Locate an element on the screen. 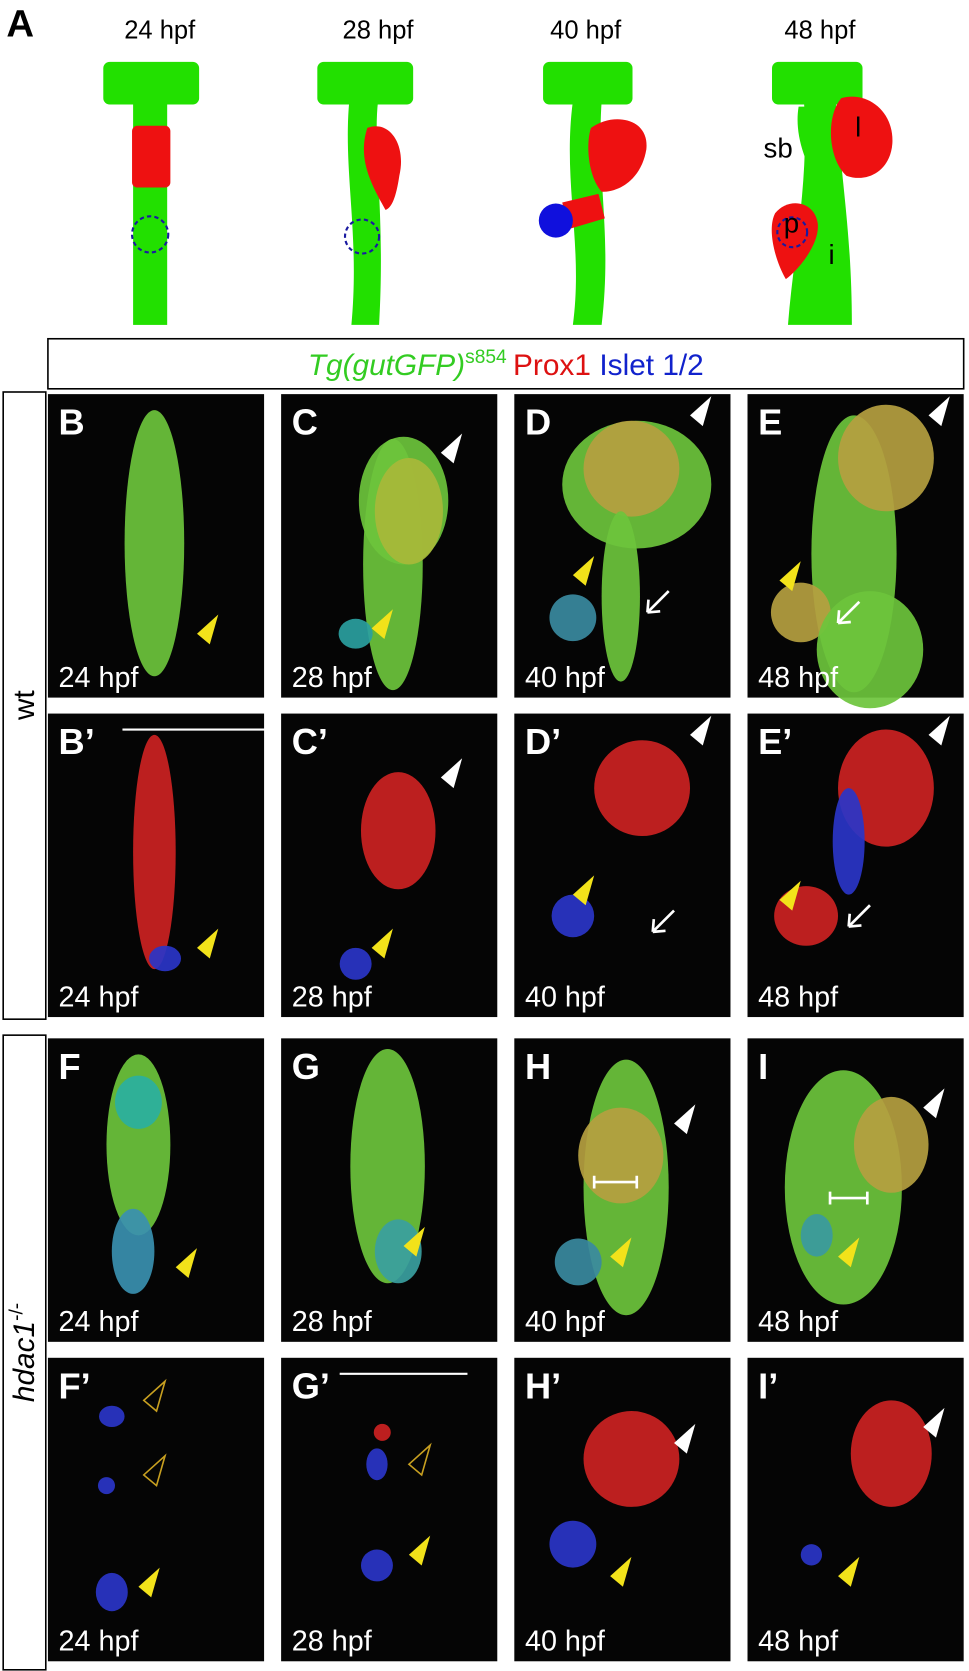 The image size is (969, 1671). panel-letter: F’ is located at coordinates (75, 1385).